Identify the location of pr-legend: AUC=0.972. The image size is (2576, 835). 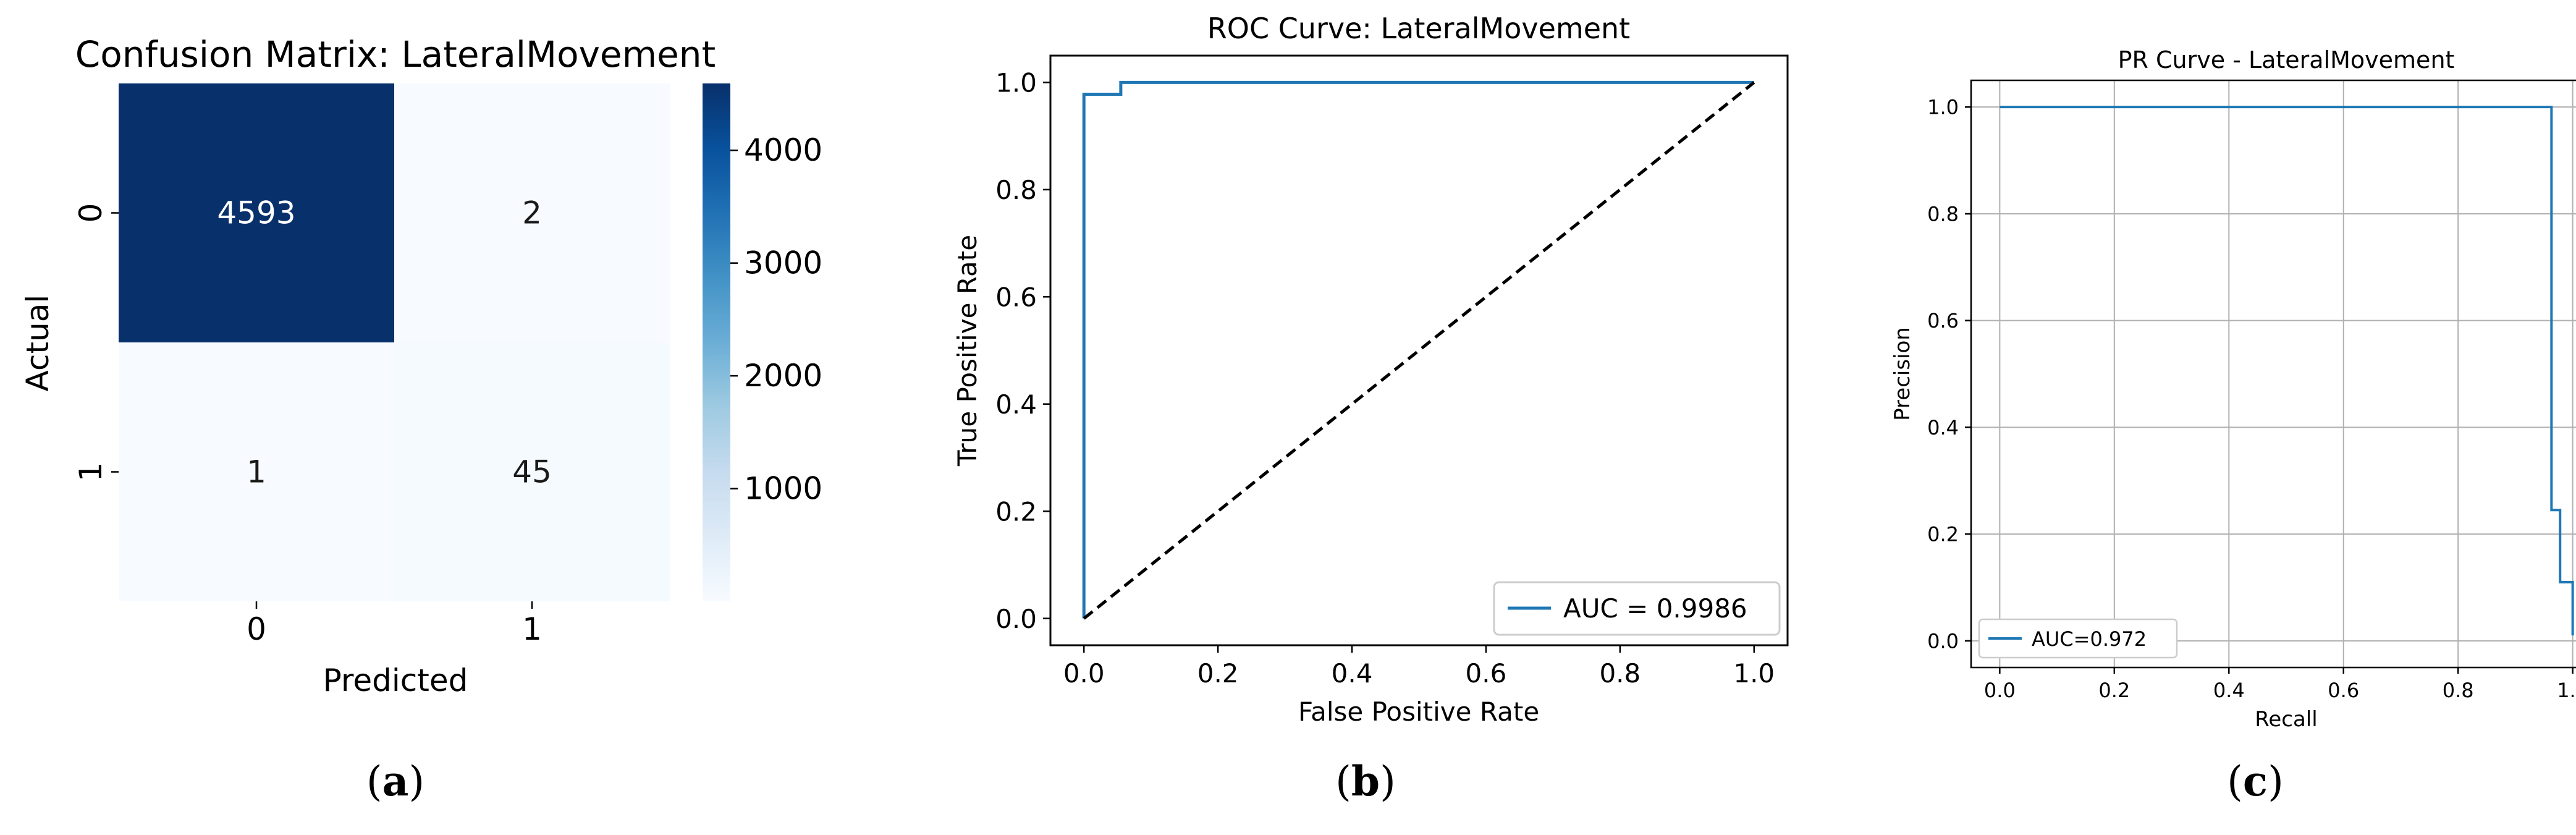
(2078, 638).